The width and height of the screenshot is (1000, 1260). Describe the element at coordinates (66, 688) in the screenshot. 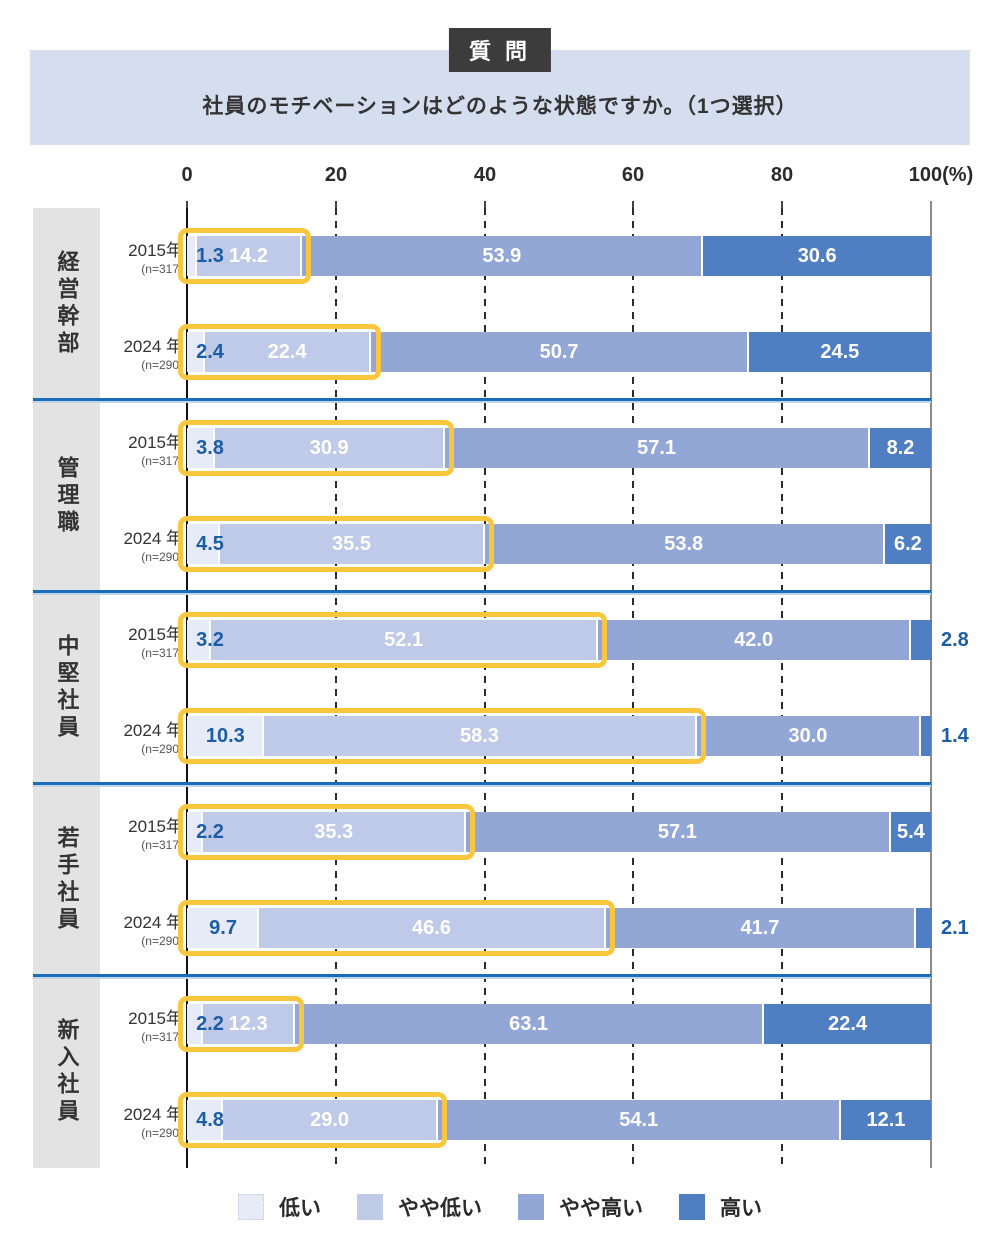

I see `category-cell: 中堅社員` at that location.